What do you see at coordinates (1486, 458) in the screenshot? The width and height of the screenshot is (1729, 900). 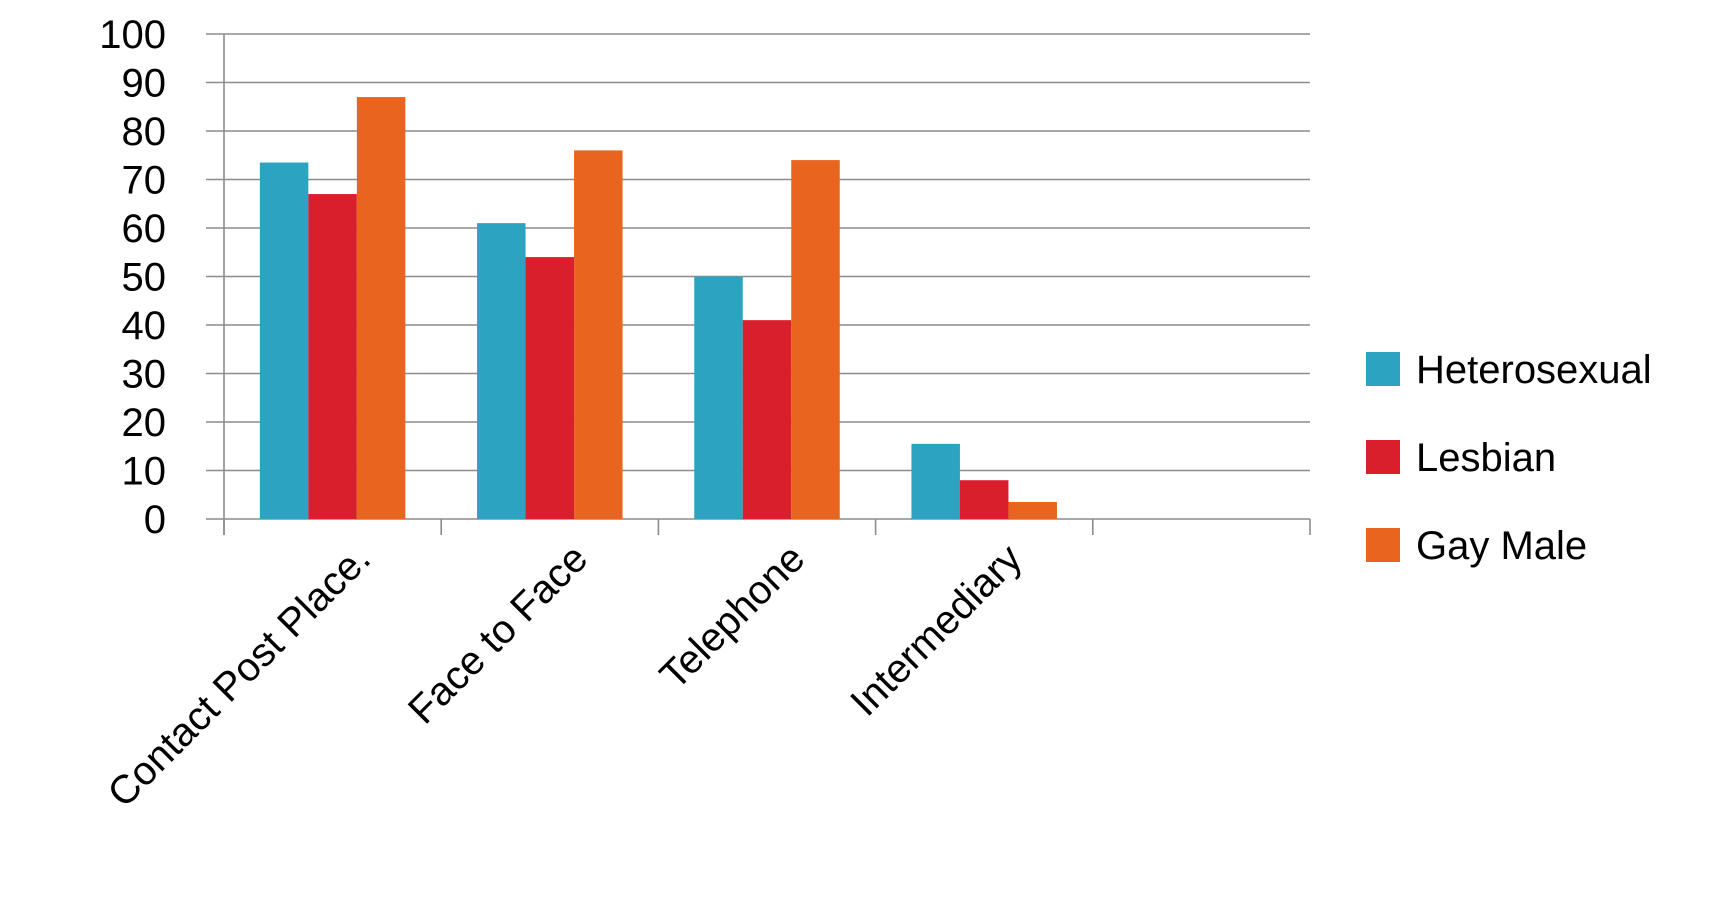 I see `legend-label: Lesbian` at bounding box center [1486, 458].